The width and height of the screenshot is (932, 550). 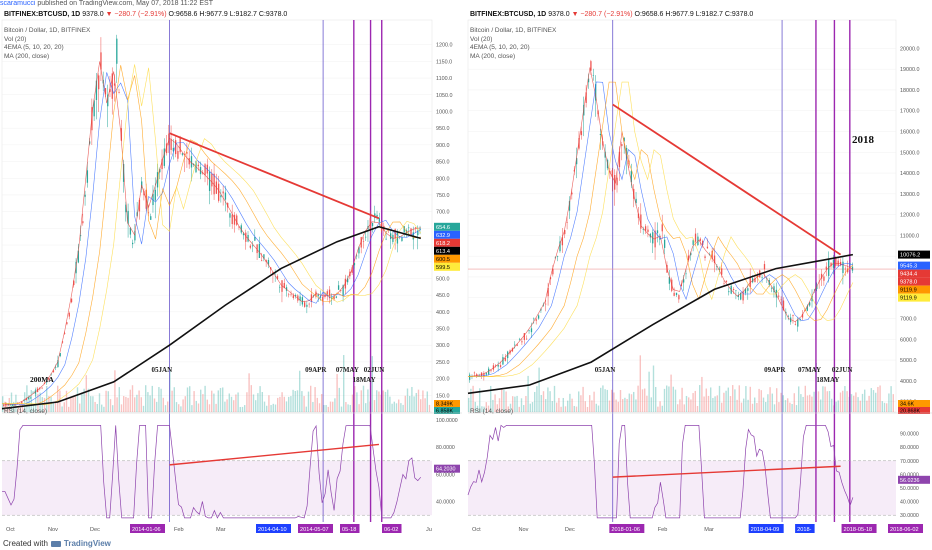 What do you see at coordinates (18, 3) in the screenshot?
I see `author-link: scaramucci` at bounding box center [18, 3].